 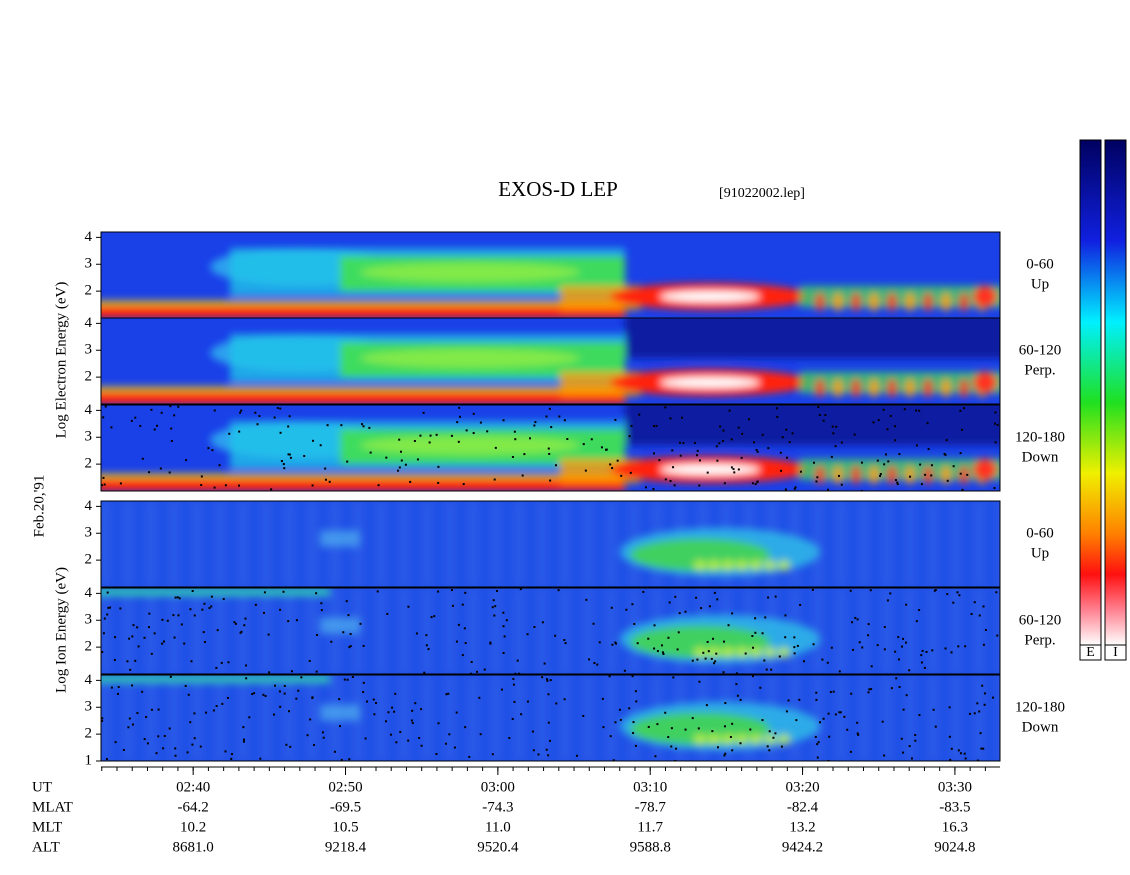 I want to click on color-bar-label-box, so click(x=1115, y=652).